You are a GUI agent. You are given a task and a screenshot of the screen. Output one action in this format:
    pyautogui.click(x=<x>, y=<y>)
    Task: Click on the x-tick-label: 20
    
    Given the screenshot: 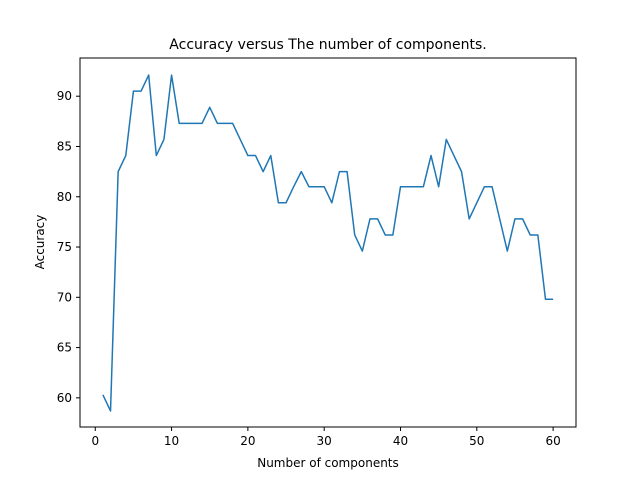 What is the action you would take?
    pyautogui.click(x=247, y=441)
    